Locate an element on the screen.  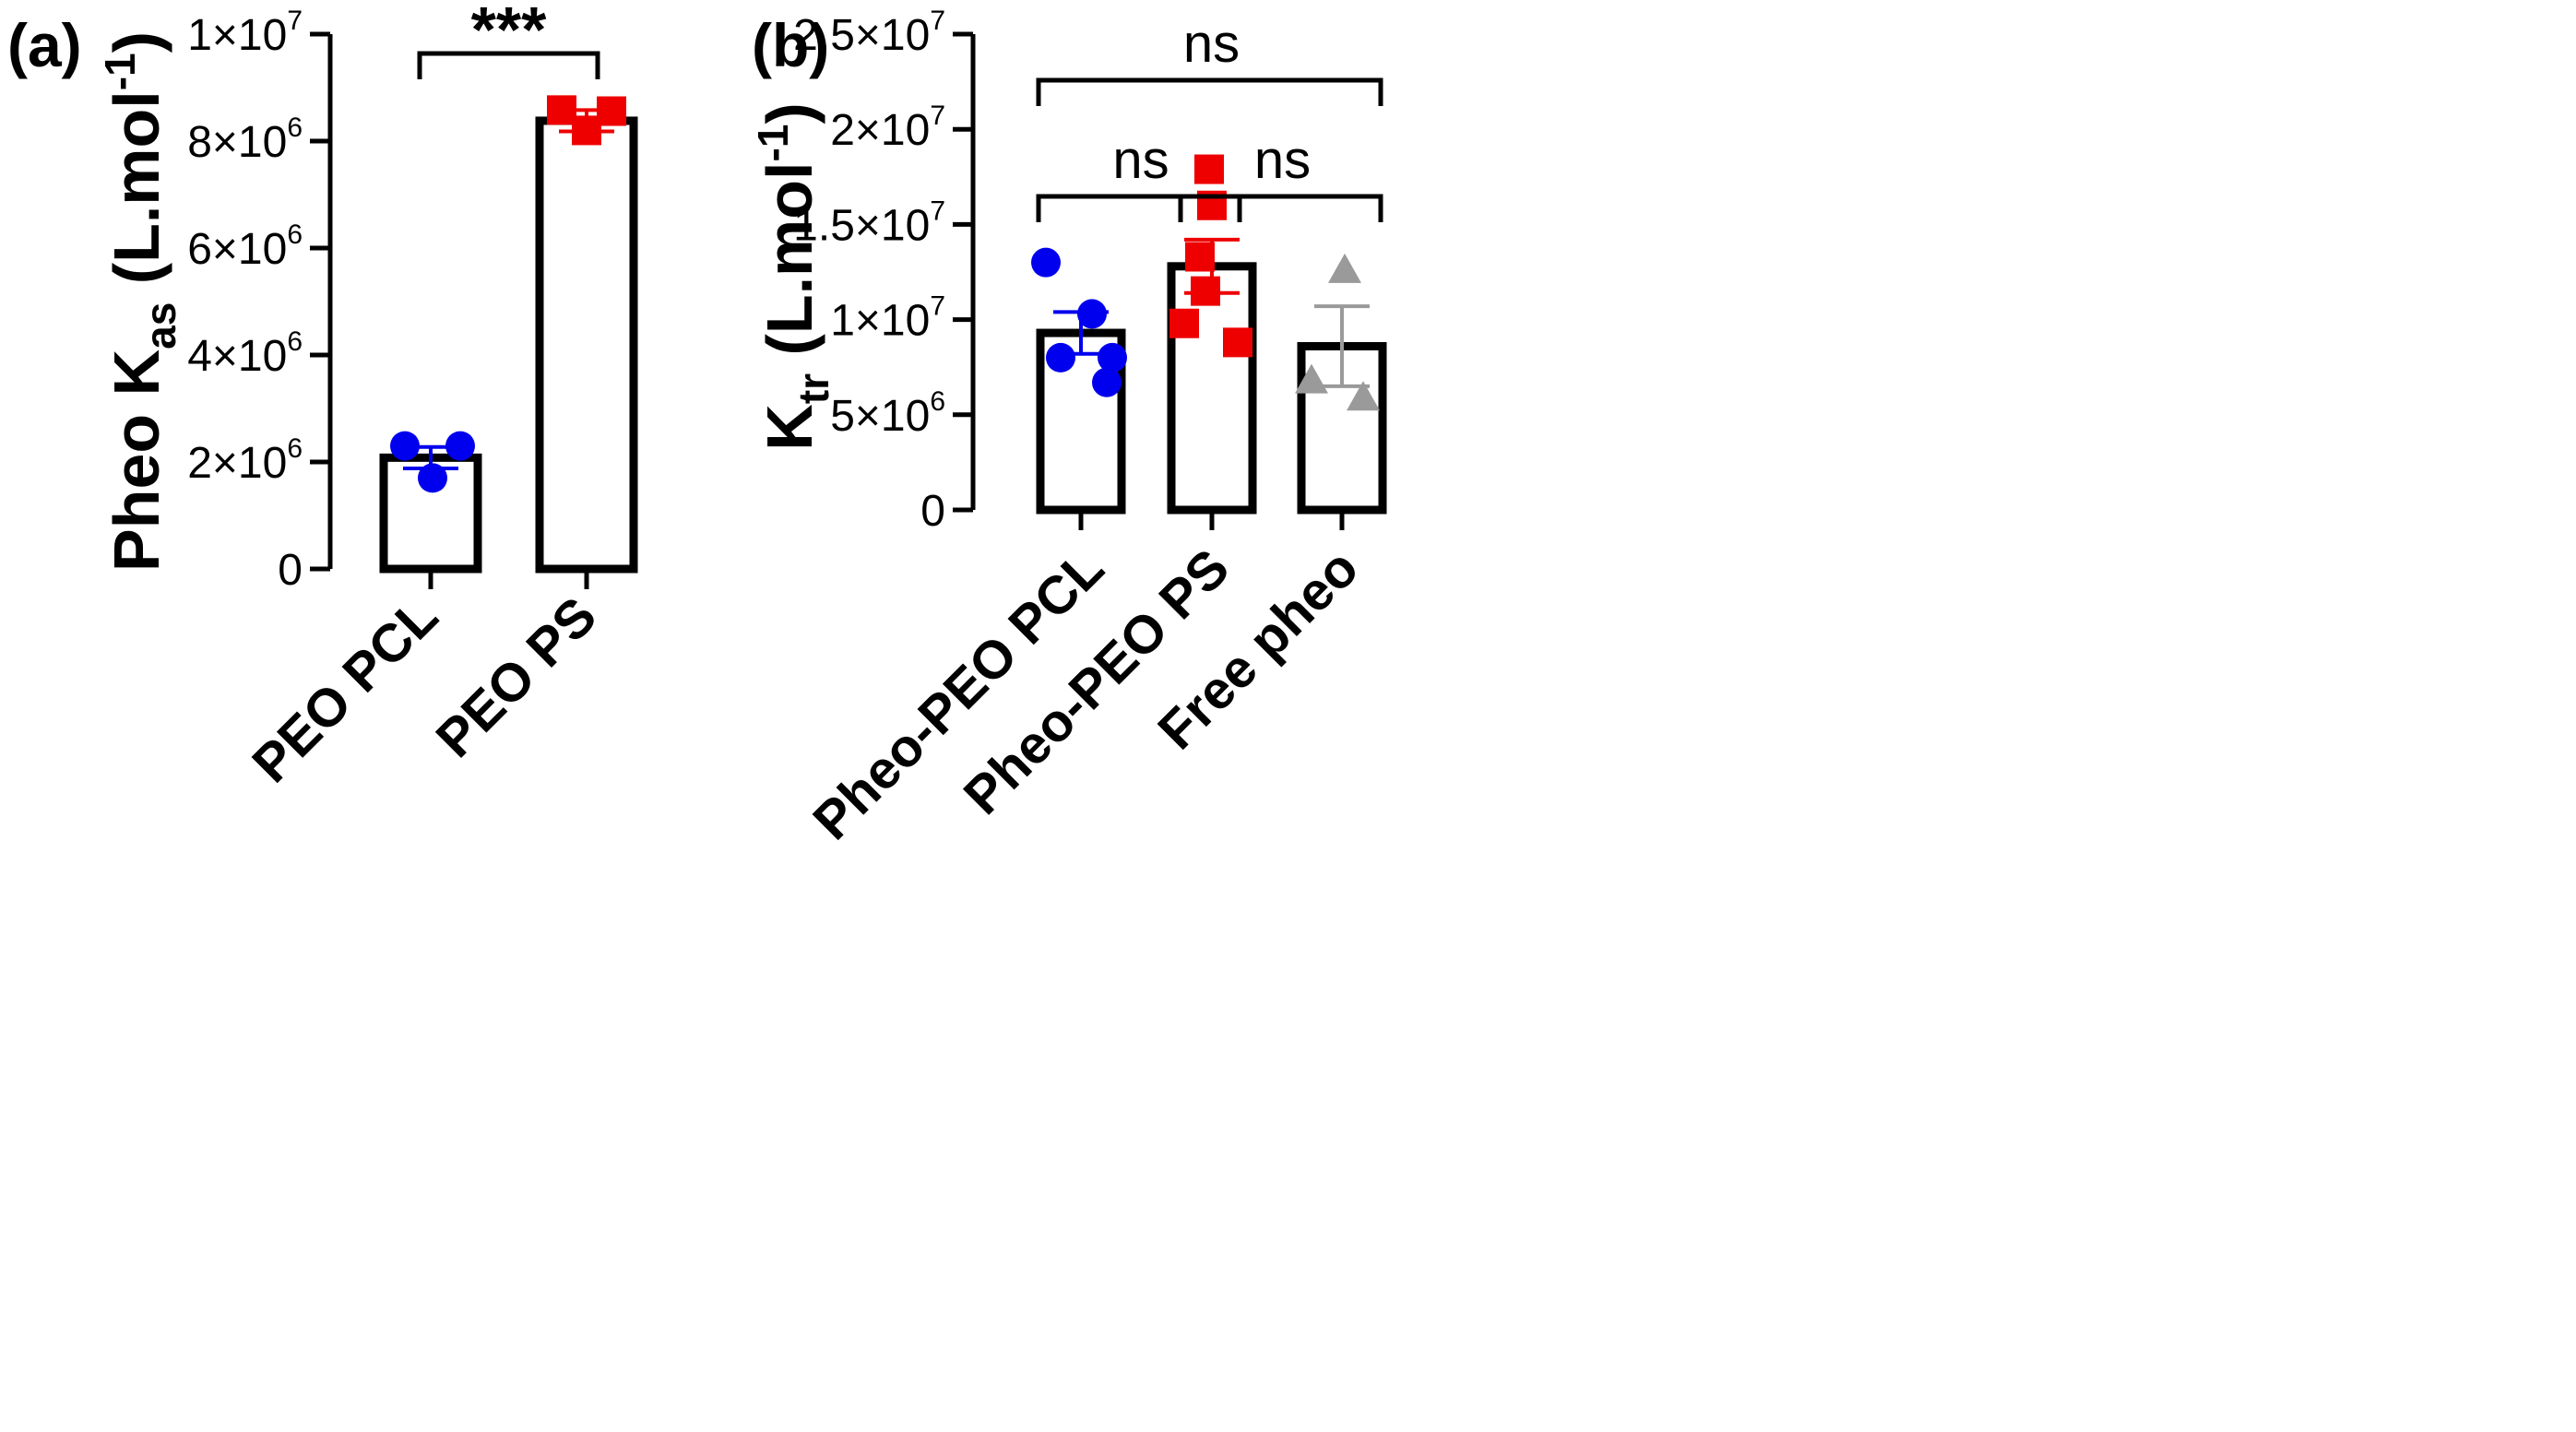
y-tick-label: 4×10⁶ is located at coordinates (245, 354).